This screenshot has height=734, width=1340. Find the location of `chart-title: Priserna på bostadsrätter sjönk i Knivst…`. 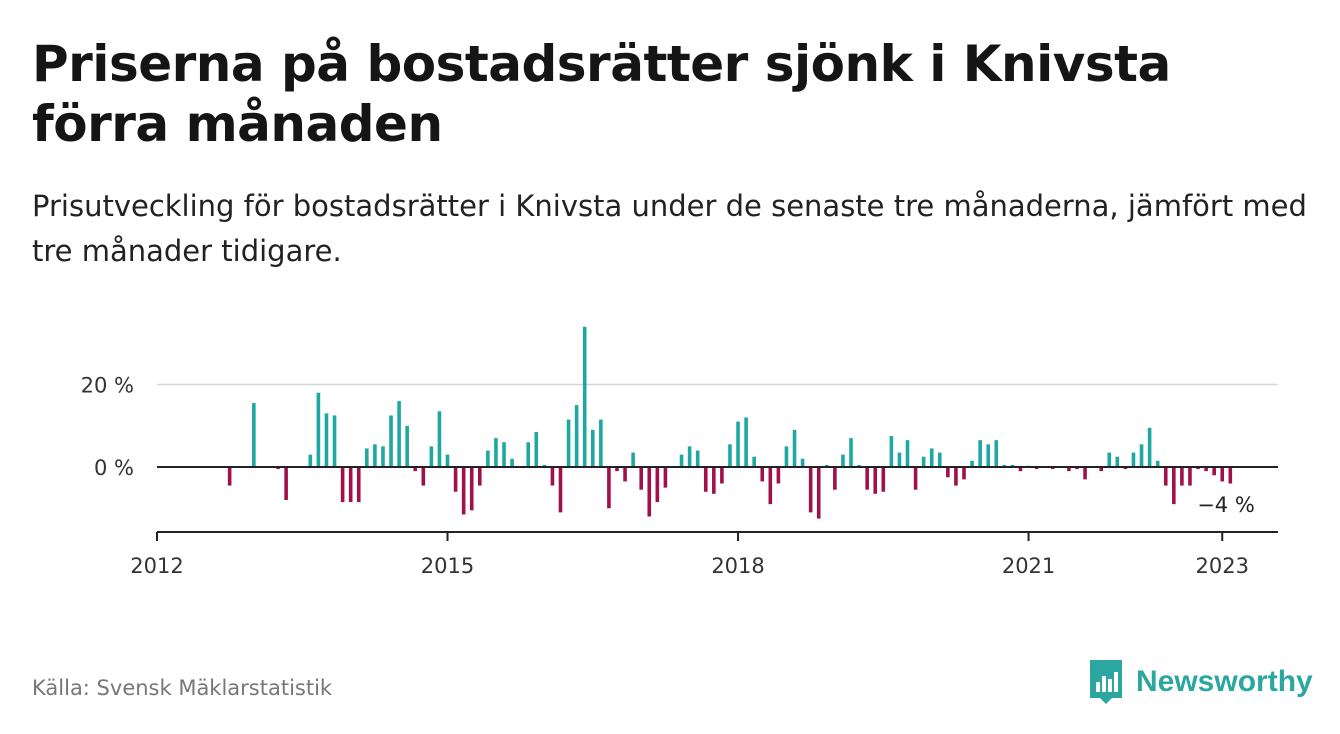

chart-title: Priserna på bostadsrätter sjönk i Knivst… is located at coordinates (601, 94).